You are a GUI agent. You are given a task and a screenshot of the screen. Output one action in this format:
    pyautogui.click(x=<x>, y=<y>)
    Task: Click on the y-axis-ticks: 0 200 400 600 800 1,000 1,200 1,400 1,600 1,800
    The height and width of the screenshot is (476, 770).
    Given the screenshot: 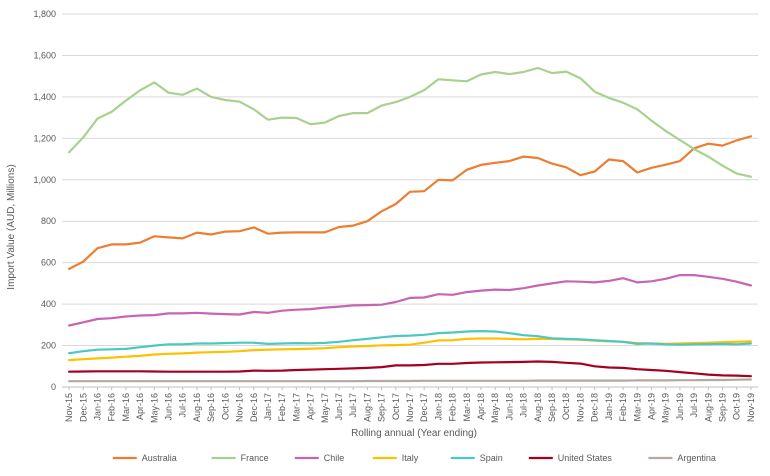 What is the action you would take?
    pyautogui.click(x=44, y=200)
    